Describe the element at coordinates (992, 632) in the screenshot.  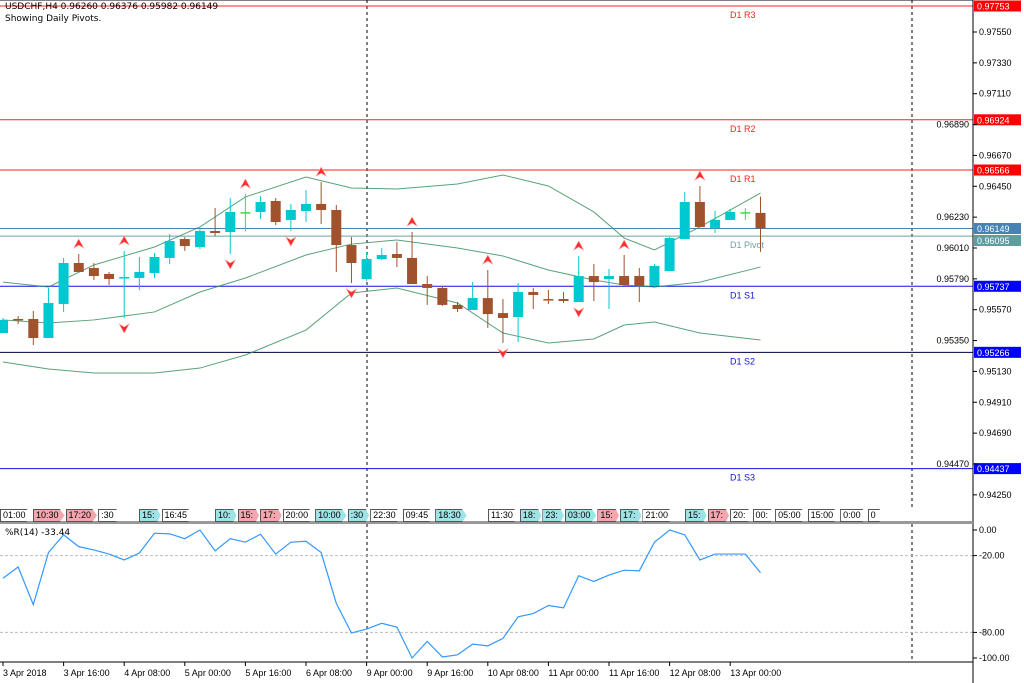
I see `wpr-tick-label: -80.00` at that location.